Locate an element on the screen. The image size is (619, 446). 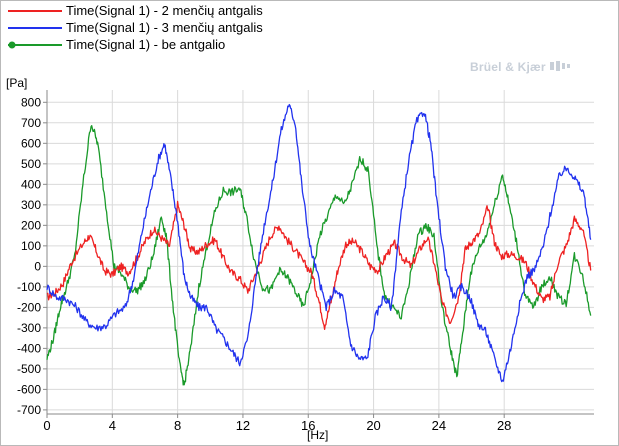
y-tick-label: -500 is located at coordinates (29, 369).